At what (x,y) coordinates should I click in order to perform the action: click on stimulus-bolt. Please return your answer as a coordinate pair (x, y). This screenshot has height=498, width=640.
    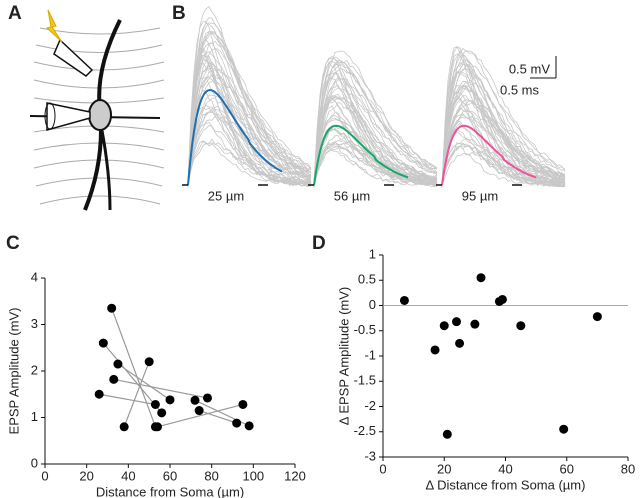
    Looking at the image, I should click on (54, 26).